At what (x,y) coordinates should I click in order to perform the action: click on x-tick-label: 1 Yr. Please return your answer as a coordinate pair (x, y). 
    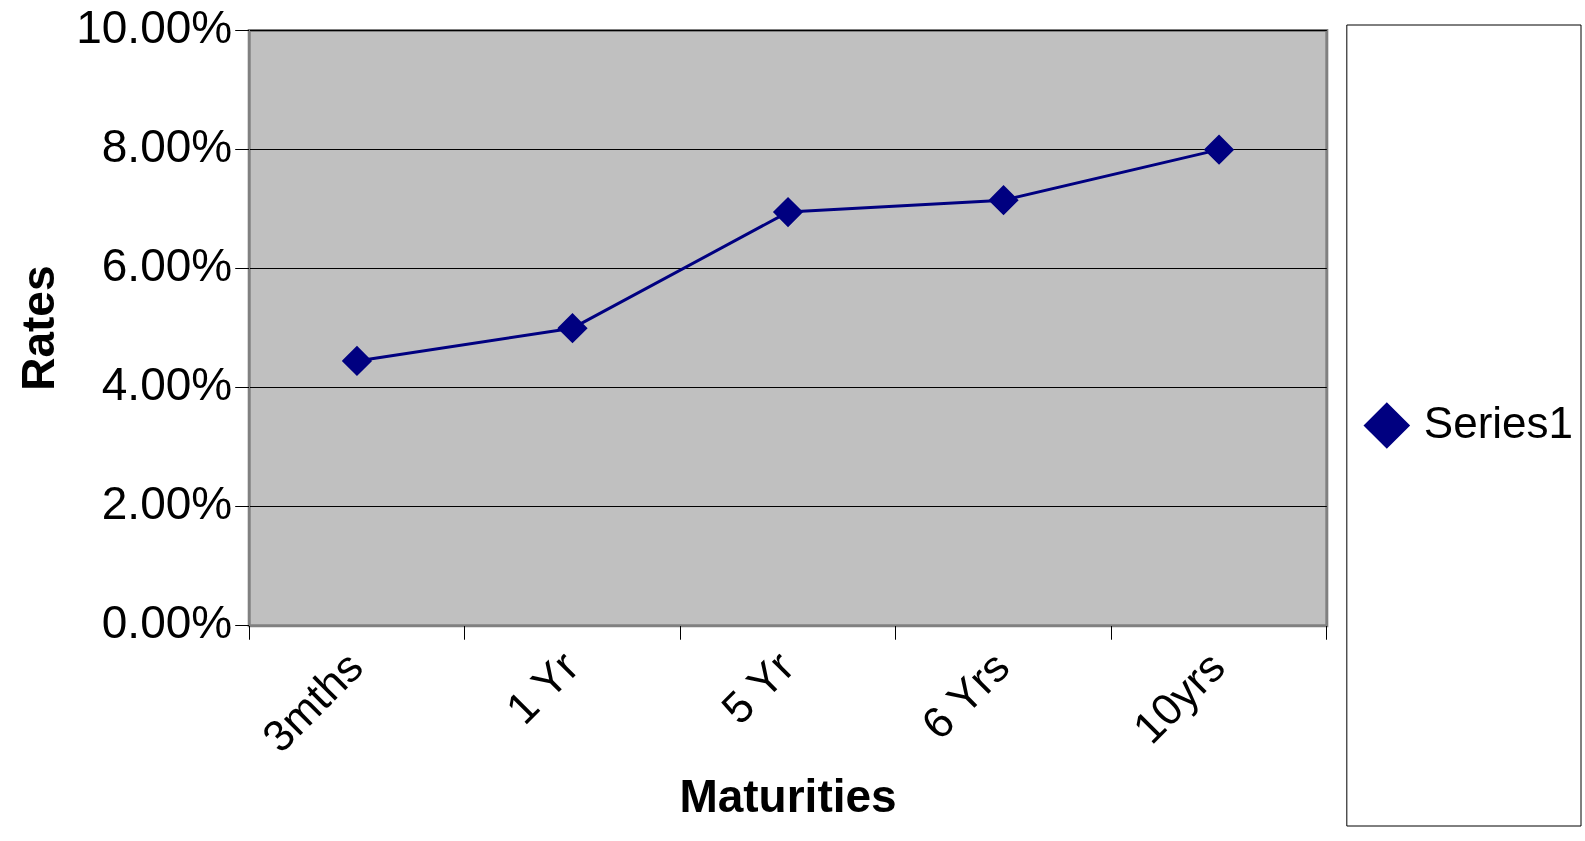
    Looking at the image, I should click on (542, 687).